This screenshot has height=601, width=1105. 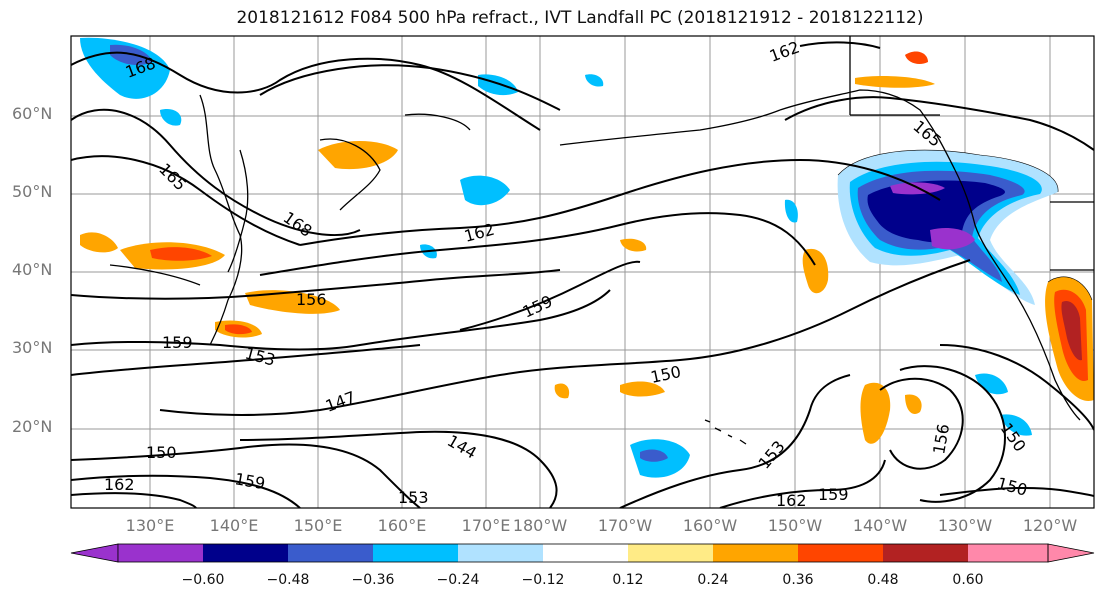 What do you see at coordinates (203, 580) in the screenshot?
I see `colorbar-tick-label: −0.60` at bounding box center [203, 580].